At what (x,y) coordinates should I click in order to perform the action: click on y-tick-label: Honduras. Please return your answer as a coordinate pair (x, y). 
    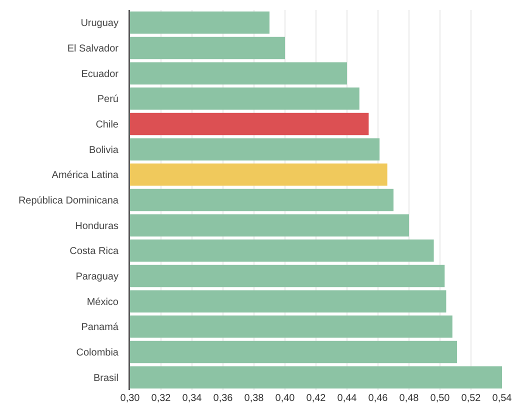
    Looking at the image, I should click on (96, 226).